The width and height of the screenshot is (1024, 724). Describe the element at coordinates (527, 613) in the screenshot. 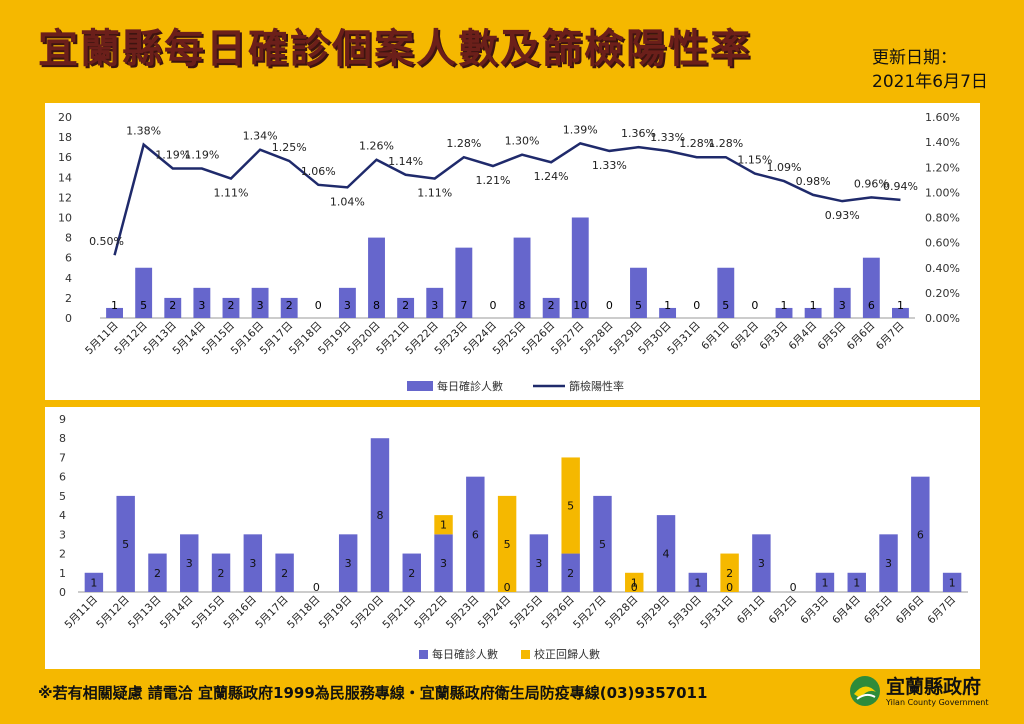

I see `x-tick-label: 5月25日` at that location.